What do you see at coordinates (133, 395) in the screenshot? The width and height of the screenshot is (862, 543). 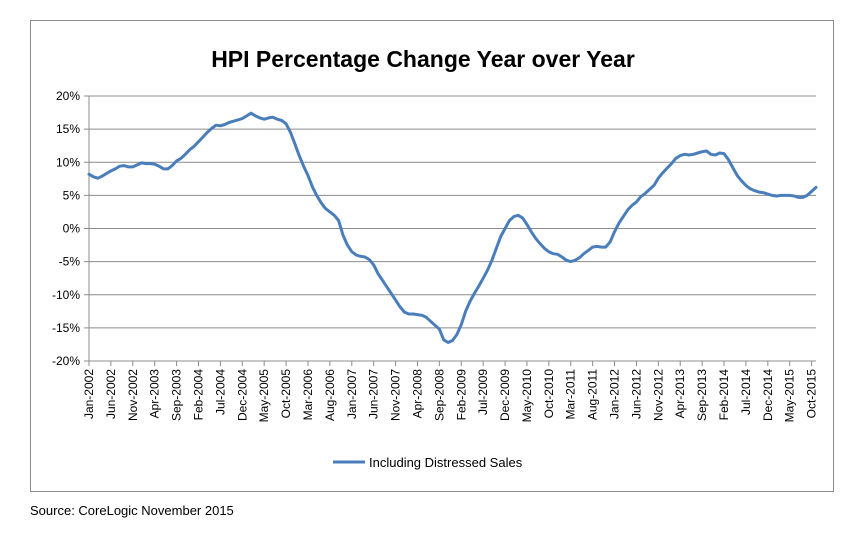 I see `x-tick-label: Nov-2002` at bounding box center [133, 395].